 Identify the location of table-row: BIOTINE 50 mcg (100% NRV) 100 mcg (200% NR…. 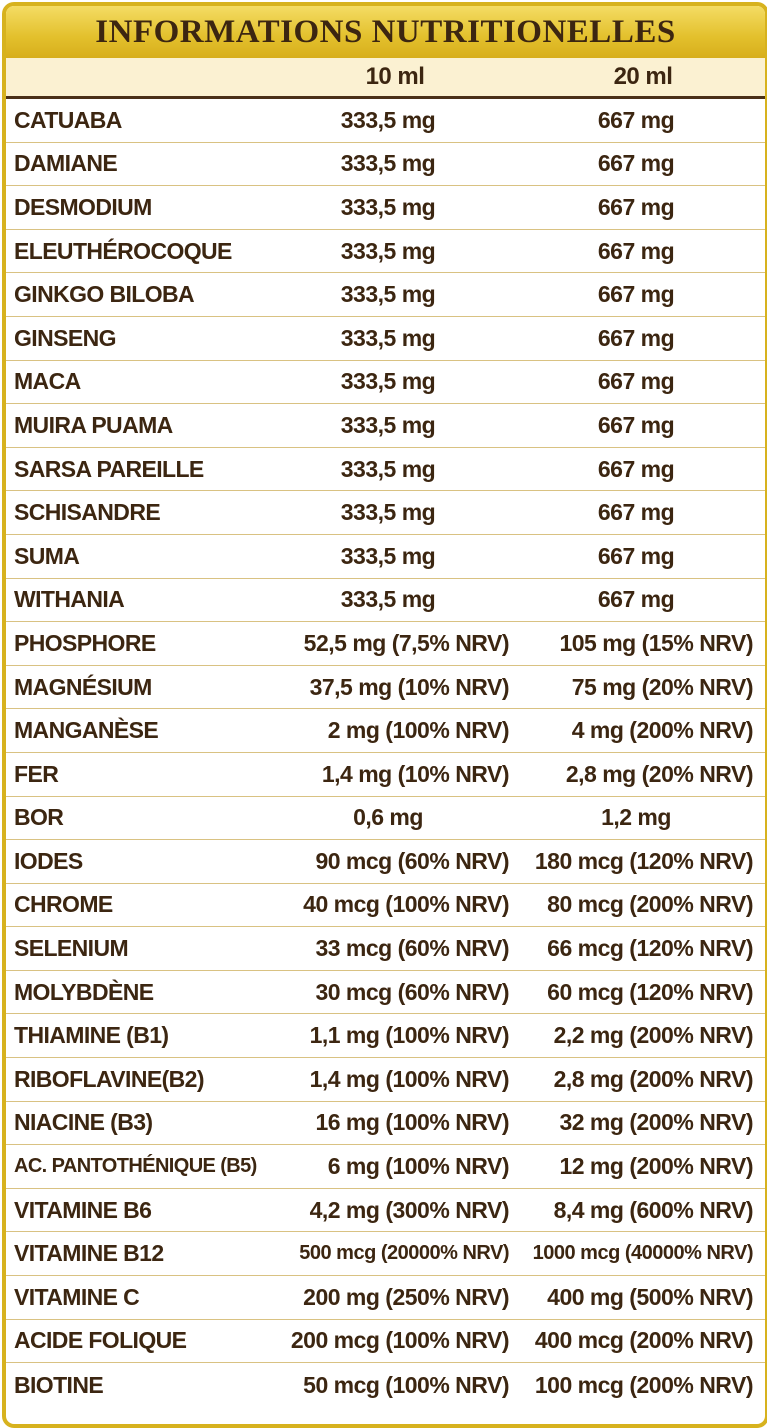
(385, 1385).